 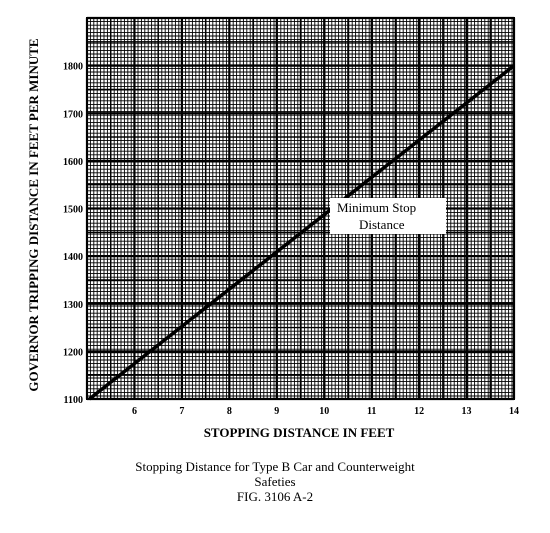 What do you see at coordinates (229, 411) in the screenshot?
I see `x-tick-label: 8` at bounding box center [229, 411].